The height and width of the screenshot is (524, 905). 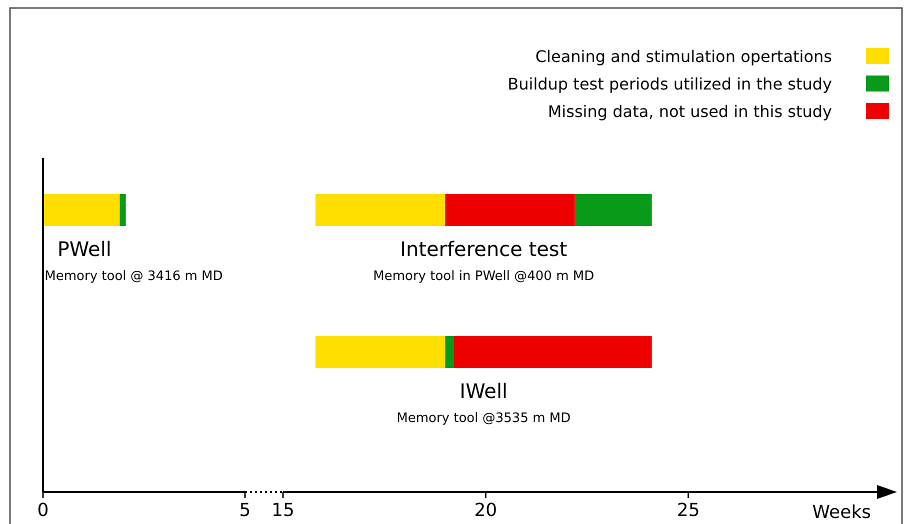 What do you see at coordinates (683, 56) in the screenshot?
I see `legend-label: Cleaning and stimulation opertations` at bounding box center [683, 56].